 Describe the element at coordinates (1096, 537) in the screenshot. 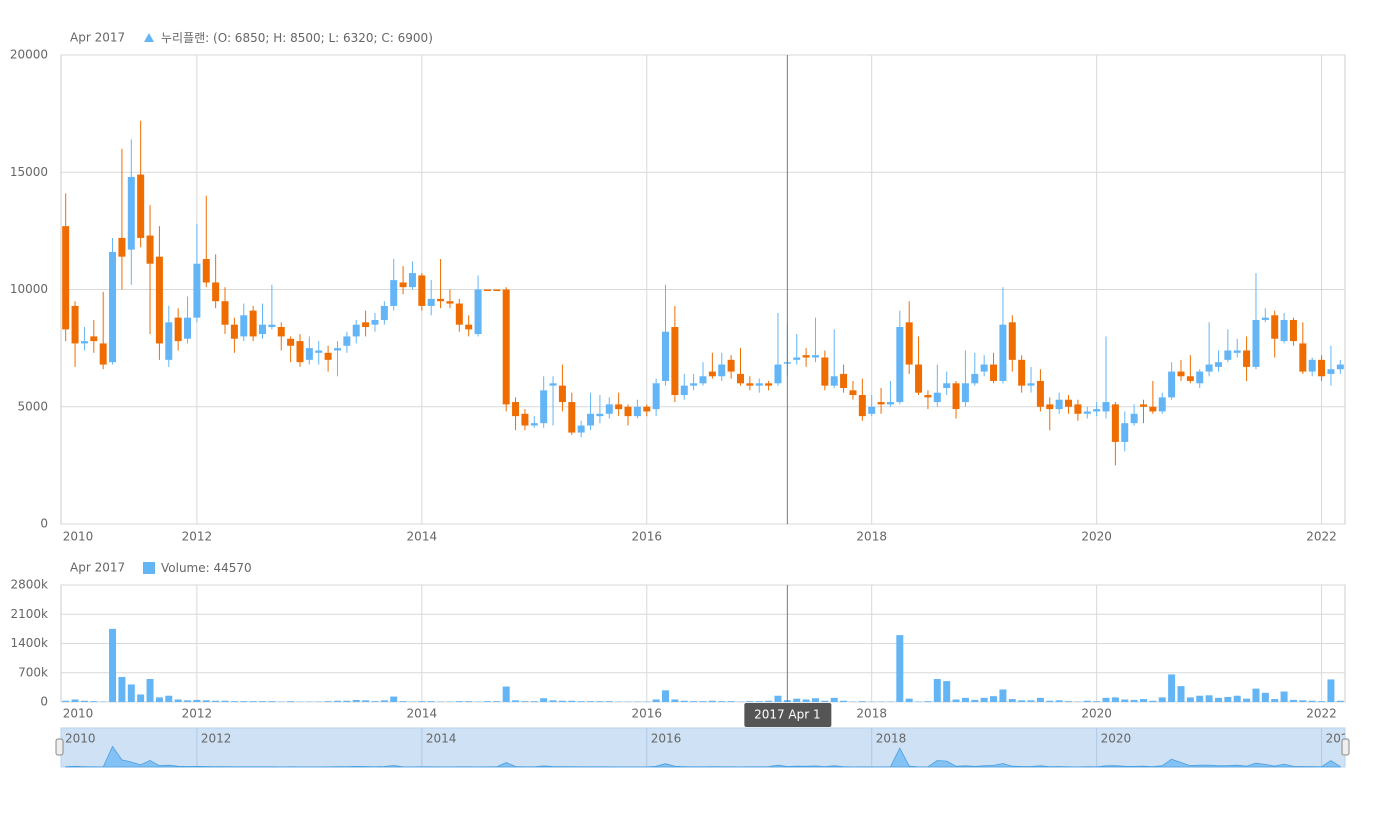

I see `x-tick-label: 2020` at that location.